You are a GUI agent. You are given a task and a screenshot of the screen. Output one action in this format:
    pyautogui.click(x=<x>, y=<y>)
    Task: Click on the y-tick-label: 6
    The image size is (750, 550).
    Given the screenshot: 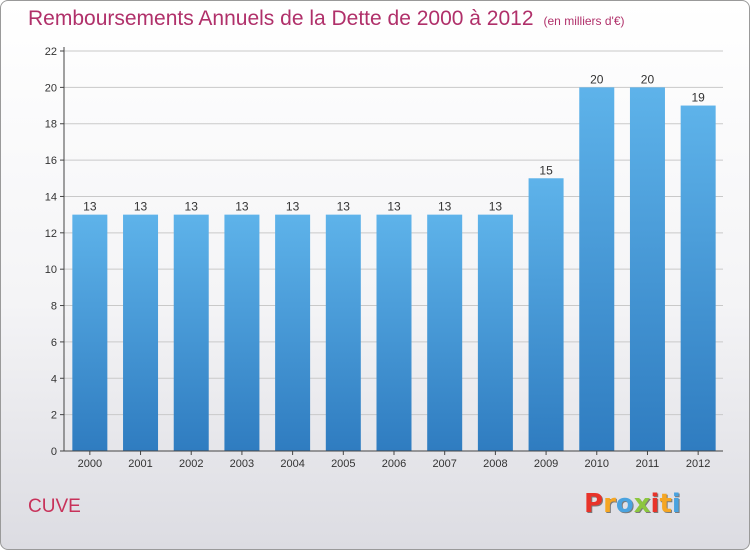 What is the action you would take?
    pyautogui.click(x=54, y=343)
    